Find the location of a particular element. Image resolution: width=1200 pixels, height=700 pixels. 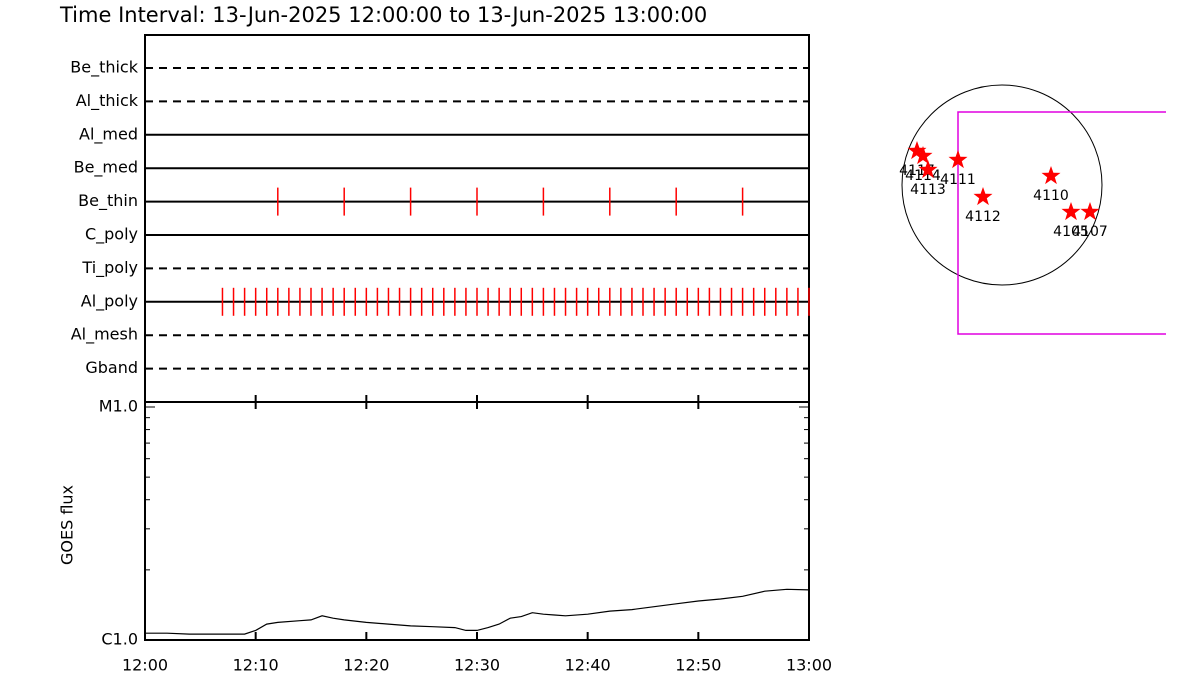

row-label: Gband is located at coordinates (111, 367).